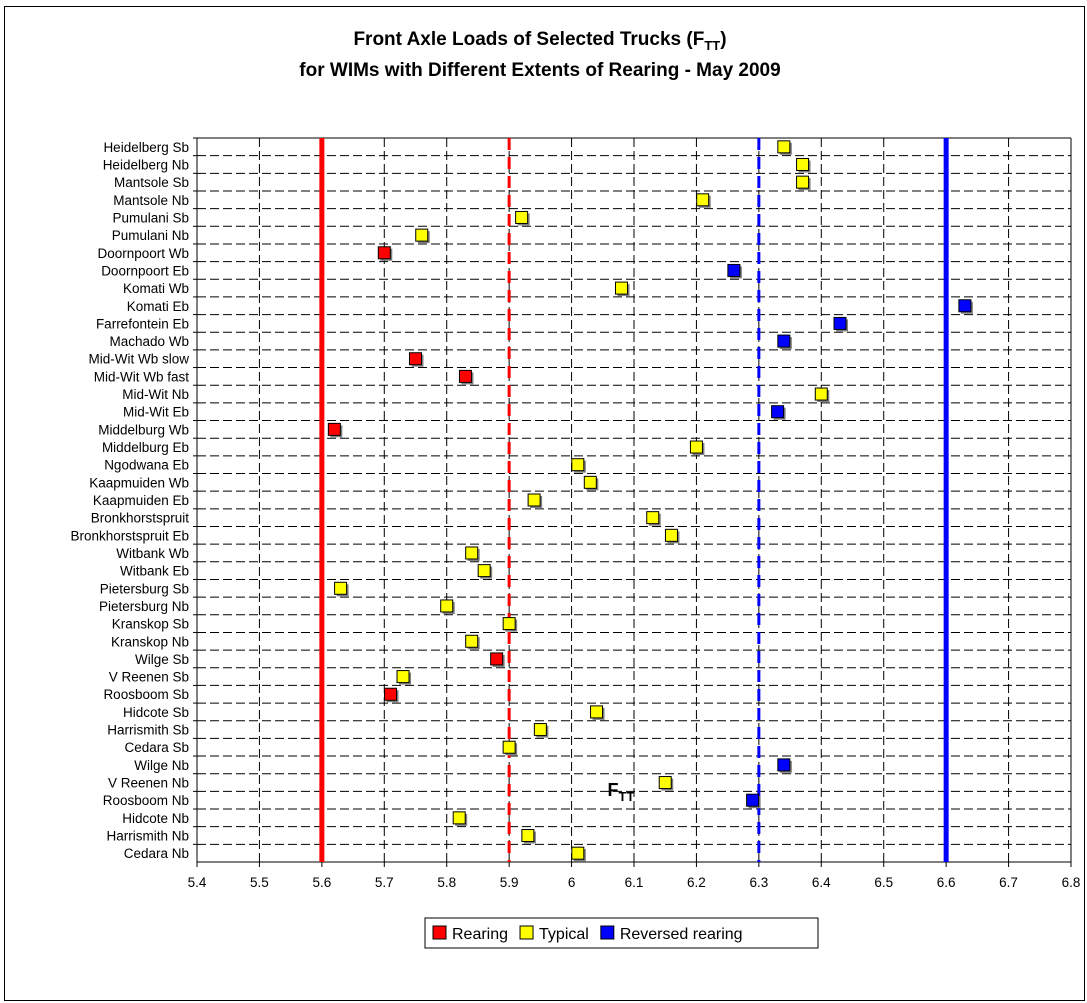 The height and width of the screenshot is (1003, 1087). I want to click on y-category-label: Kranskop Nb, so click(150, 641).